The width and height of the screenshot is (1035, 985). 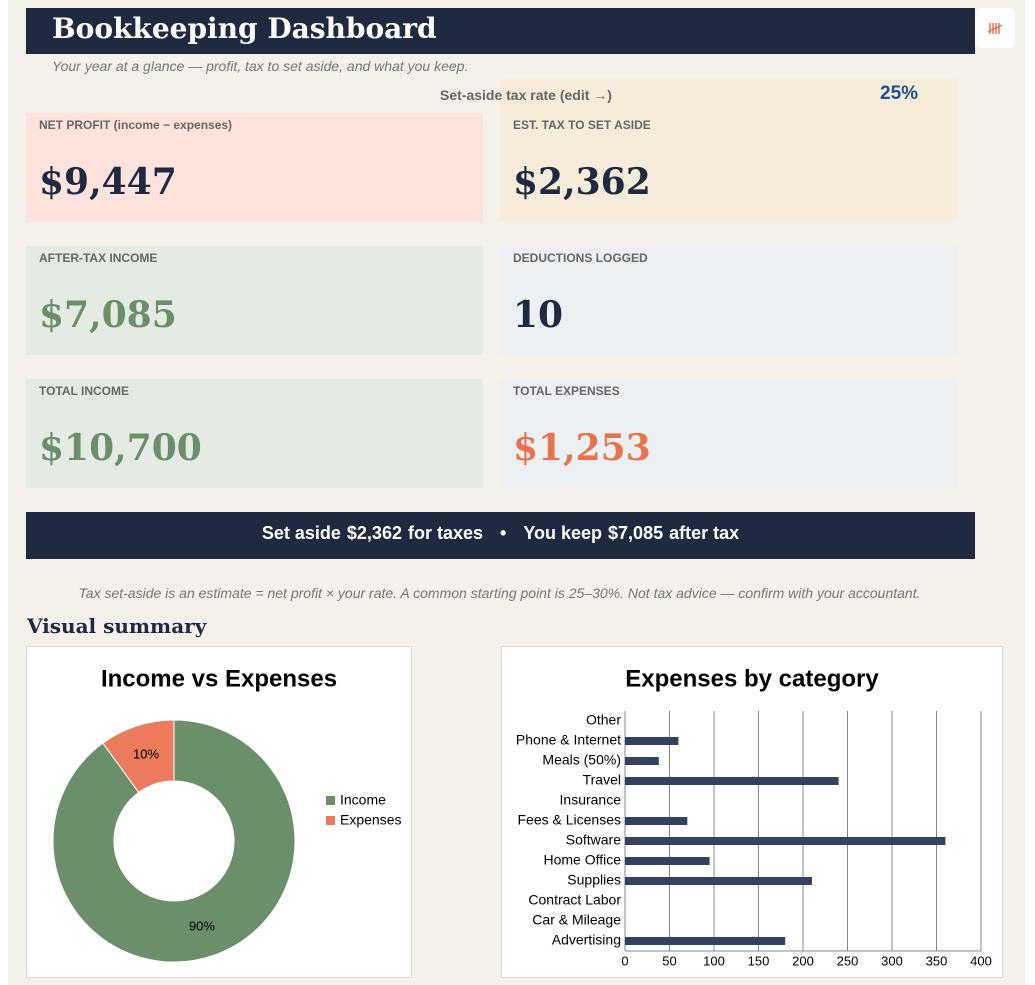 I want to click on tax-rate-value: 25%, so click(x=899, y=93).